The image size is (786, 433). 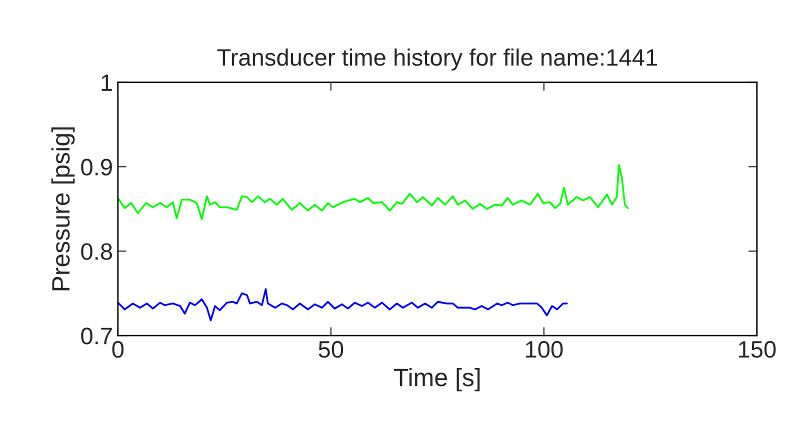 What do you see at coordinates (96, 167) in the screenshot?
I see `y-tick-label: 0.9` at bounding box center [96, 167].